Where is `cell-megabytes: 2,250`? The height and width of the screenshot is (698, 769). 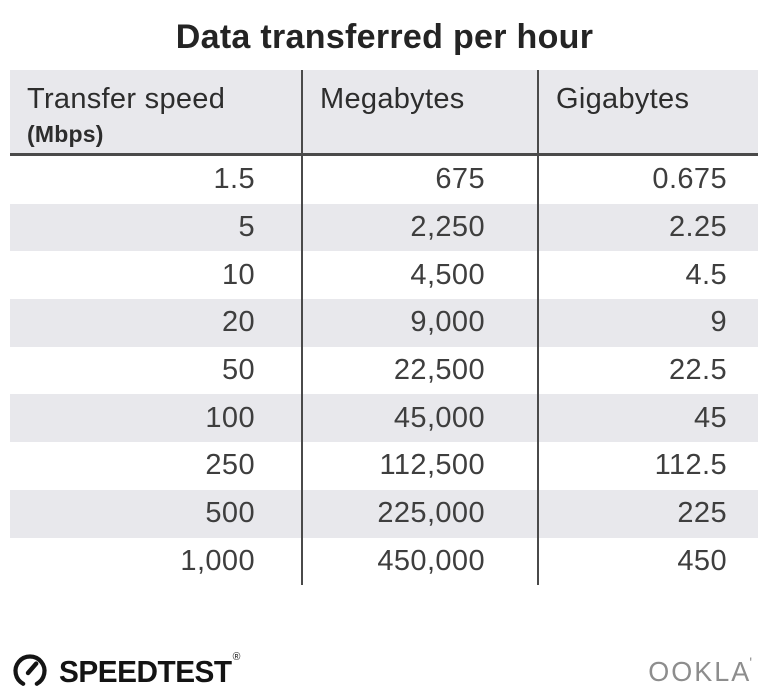
cell-megabytes: 2,250 is located at coordinates (419, 227).